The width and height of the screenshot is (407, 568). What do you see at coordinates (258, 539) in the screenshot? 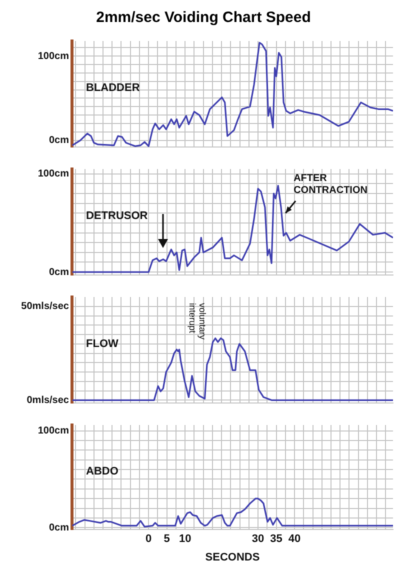
I see `x-tick-label: 30` at bounding box center [258, 539].